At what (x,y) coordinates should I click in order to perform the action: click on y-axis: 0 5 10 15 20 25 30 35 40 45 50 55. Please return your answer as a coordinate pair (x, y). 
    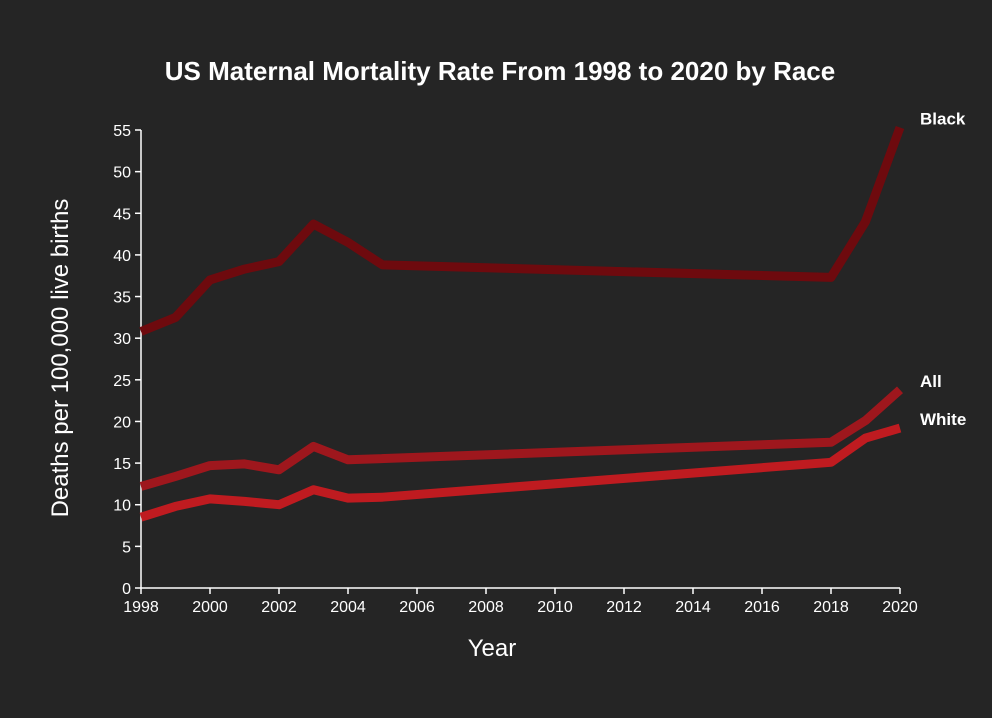
    Looking at the image, I should click on (127, 360).